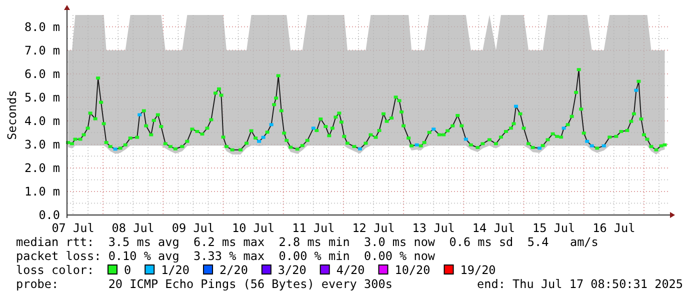 This screenshot has width=697, height=297. I want to click on legend-label: 19/20, so click(478, 270).